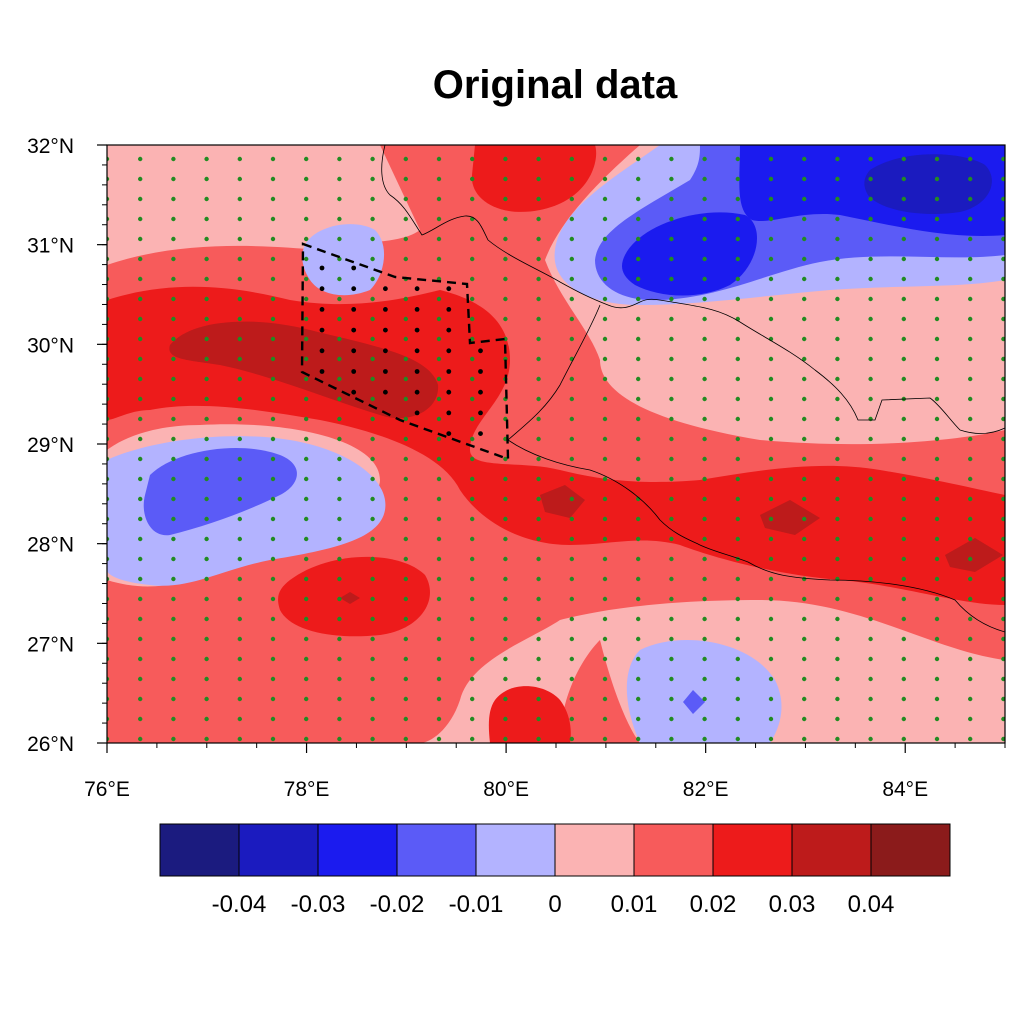  I want to click on contour-fill-0.02-north, so click(534, 178).